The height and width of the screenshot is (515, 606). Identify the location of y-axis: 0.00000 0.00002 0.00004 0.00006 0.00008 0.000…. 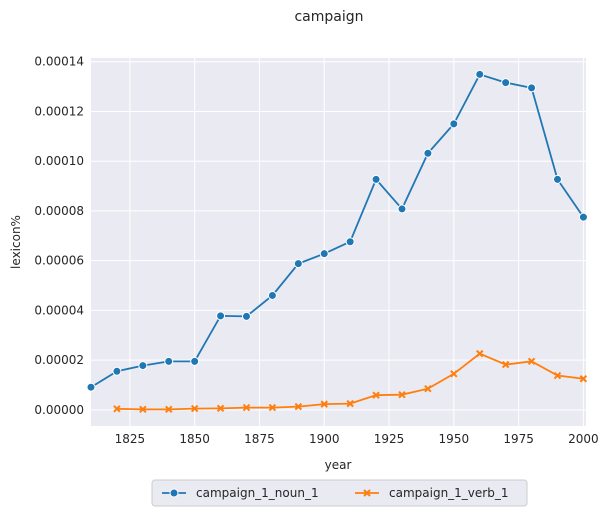
(59, 236).